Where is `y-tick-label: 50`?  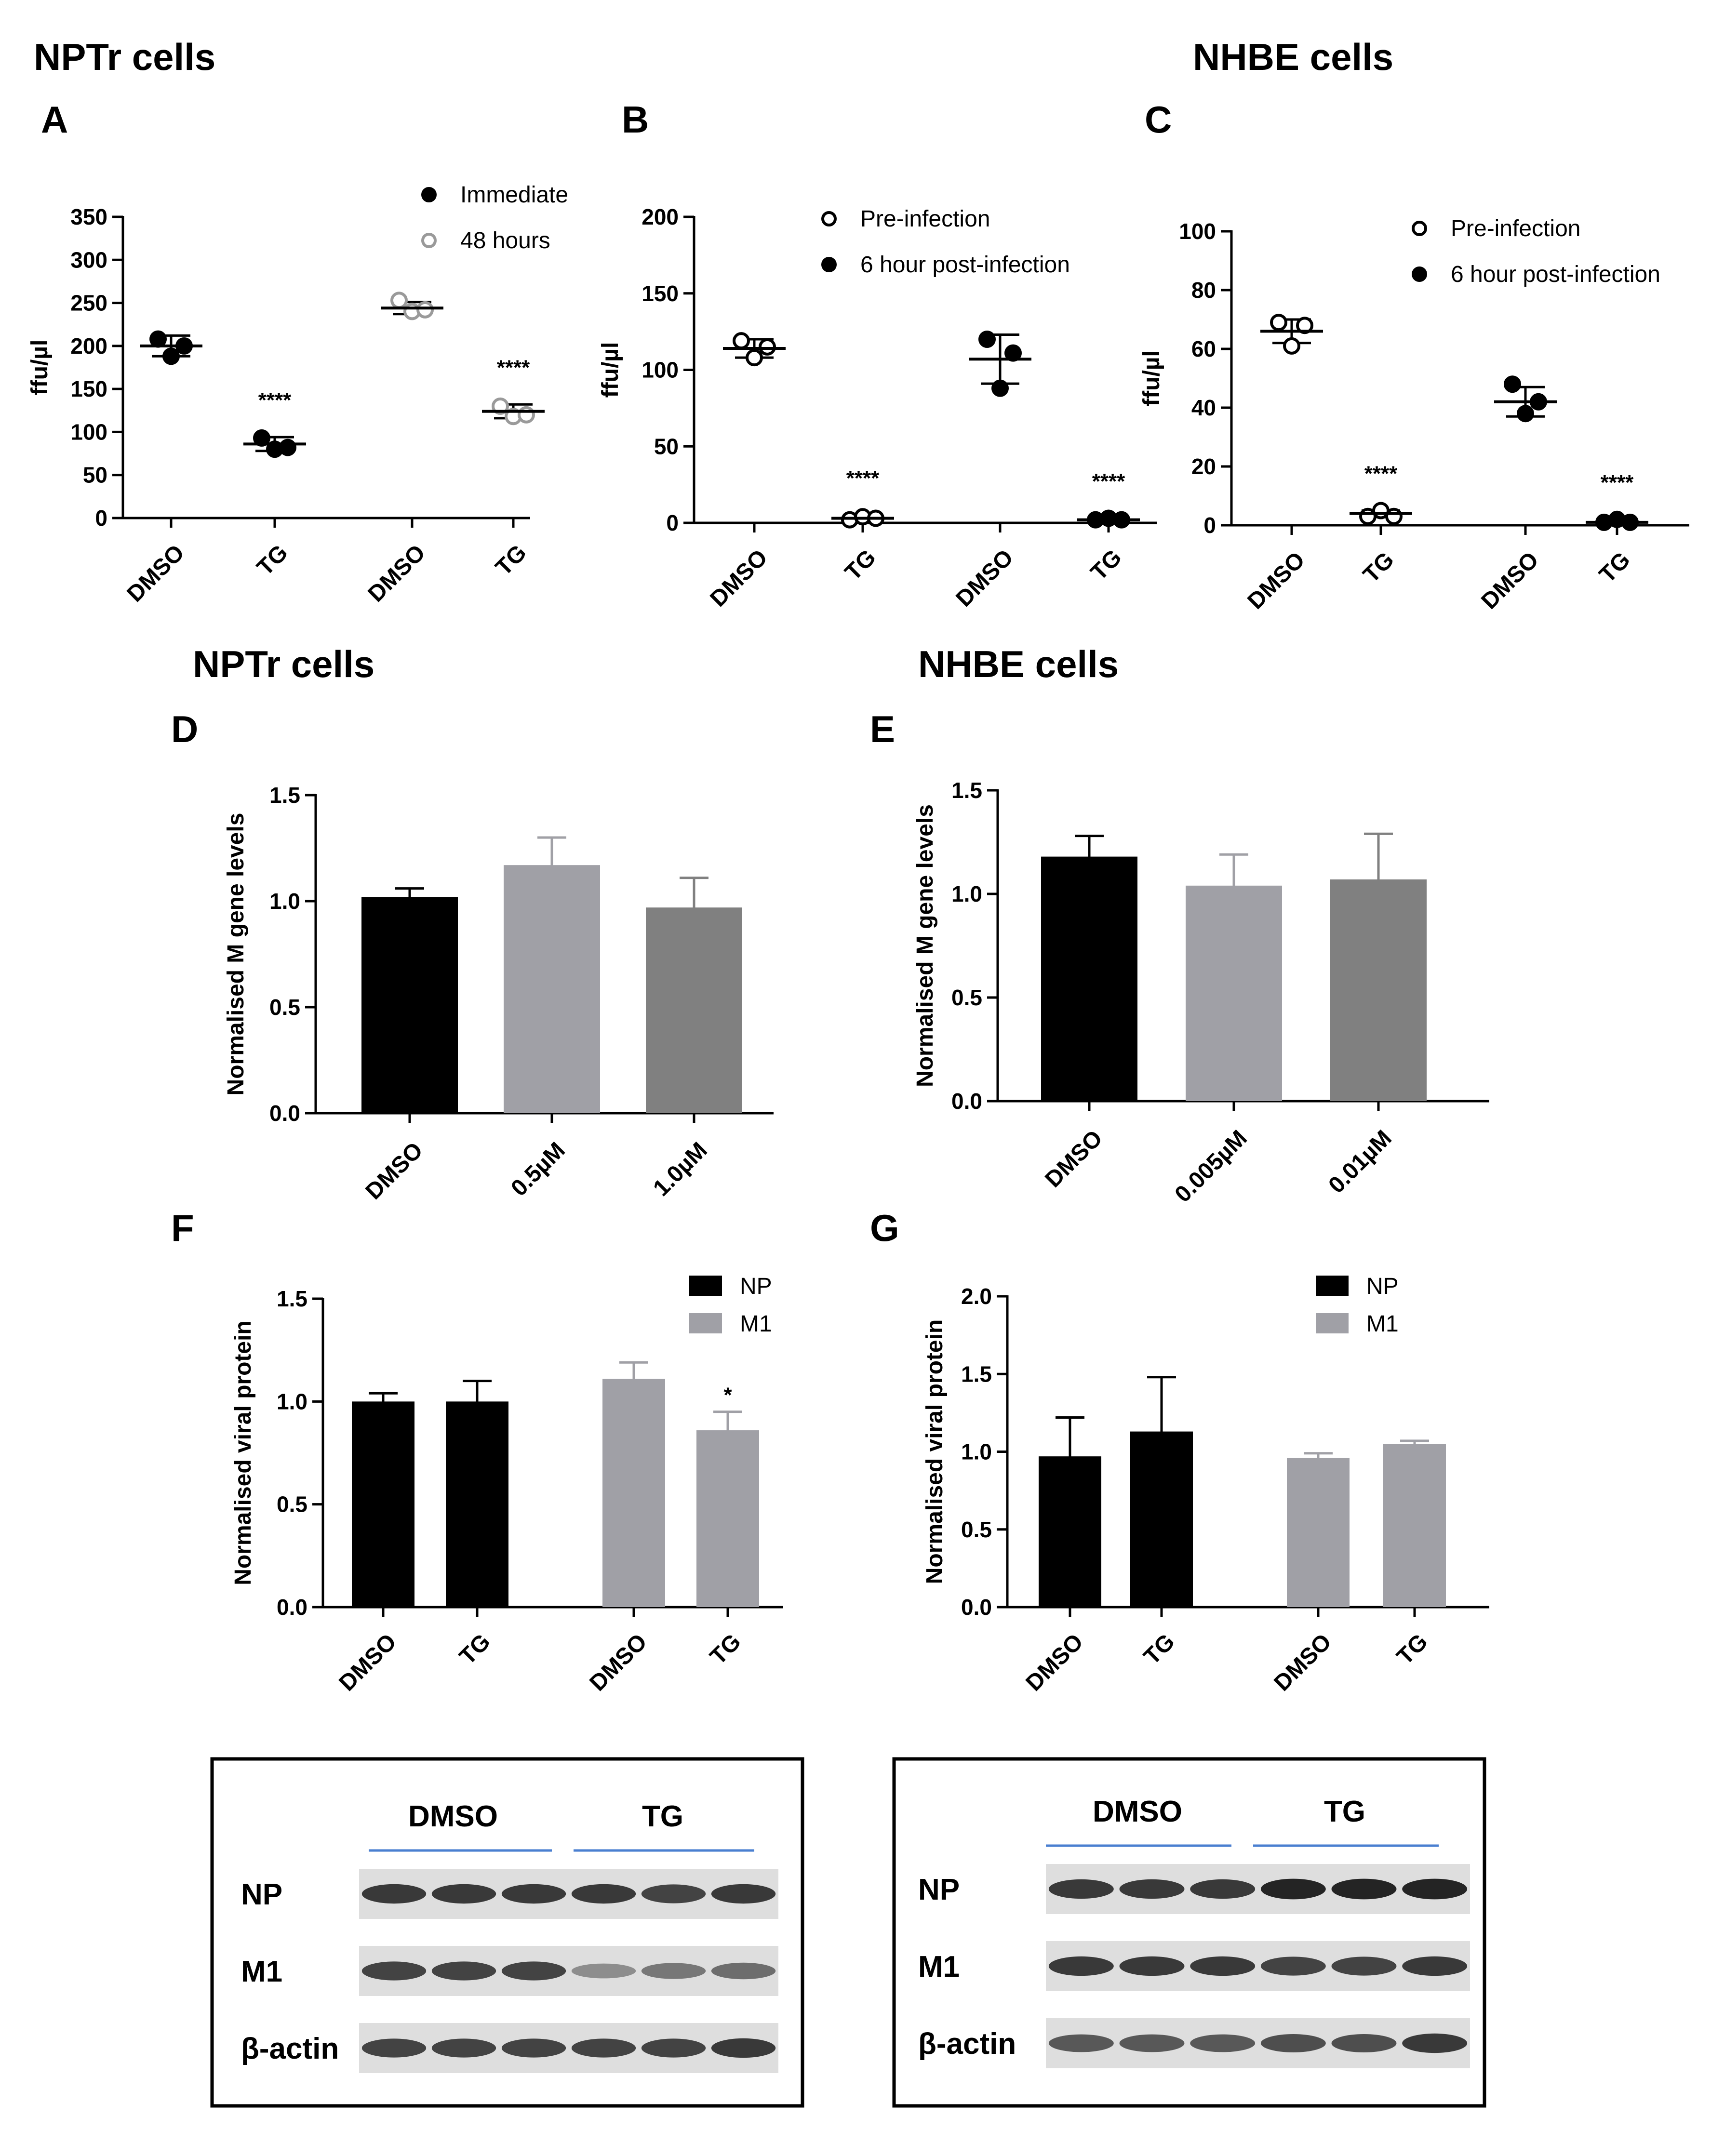 y-tick-label: 50 is located at coordinates (95, 475).